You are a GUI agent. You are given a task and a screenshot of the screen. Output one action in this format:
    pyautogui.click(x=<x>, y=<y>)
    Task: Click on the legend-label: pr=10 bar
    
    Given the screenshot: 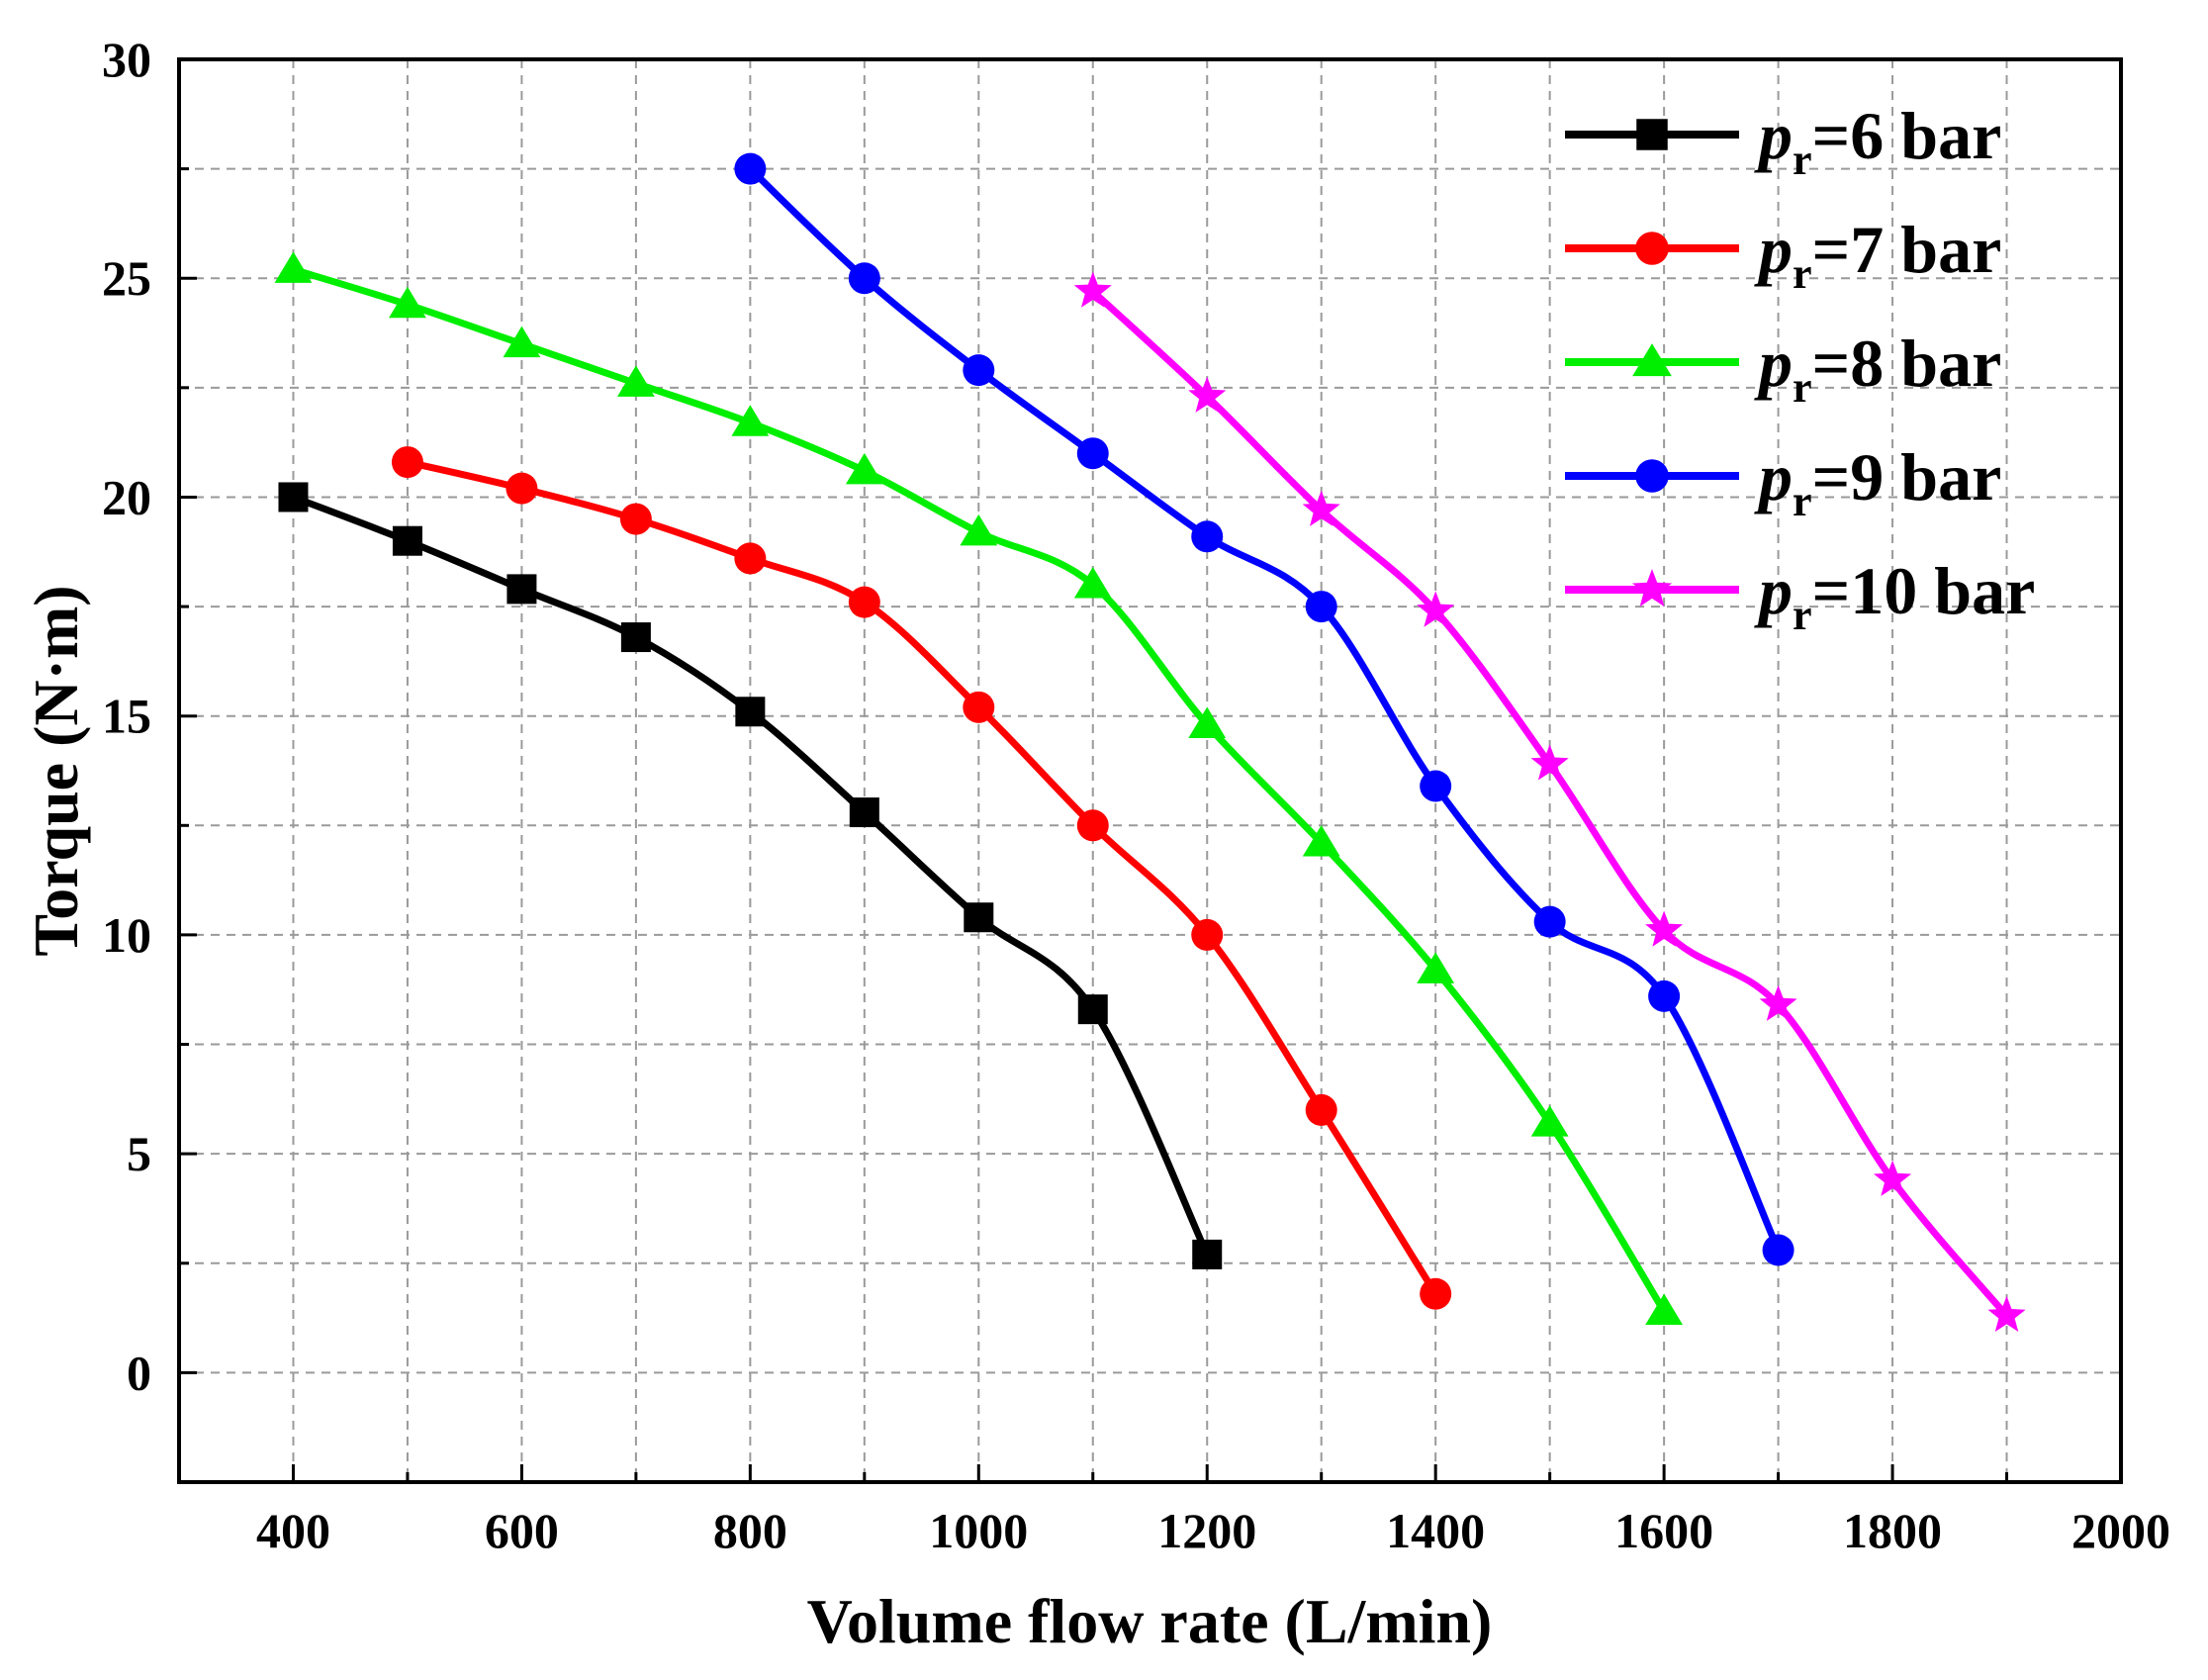 What is the action you would take?
    pyautogui.click(x=1895, y=596)
    